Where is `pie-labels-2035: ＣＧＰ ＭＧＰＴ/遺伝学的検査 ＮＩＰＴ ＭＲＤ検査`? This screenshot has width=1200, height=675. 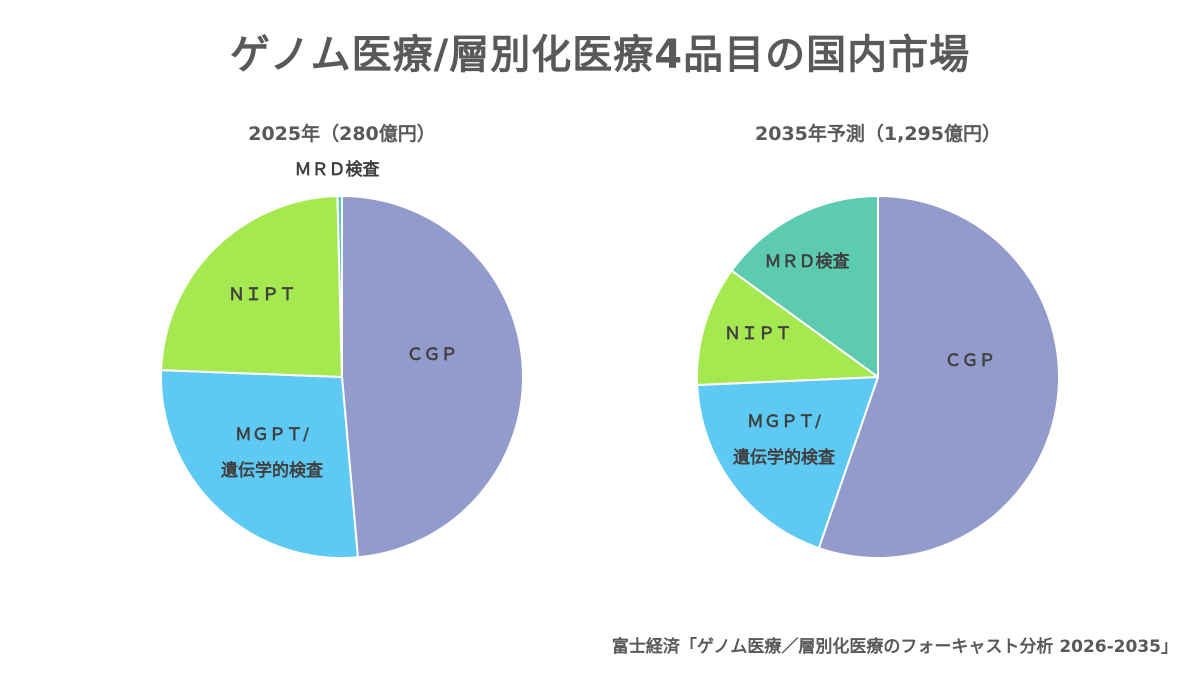 pie-labels-2035: ＣＧＰ ＭＧＰＴ/遺伝学的検査 ＮＩＰＴ ＭＲＤ検査 is located at coordinates (860, 359).